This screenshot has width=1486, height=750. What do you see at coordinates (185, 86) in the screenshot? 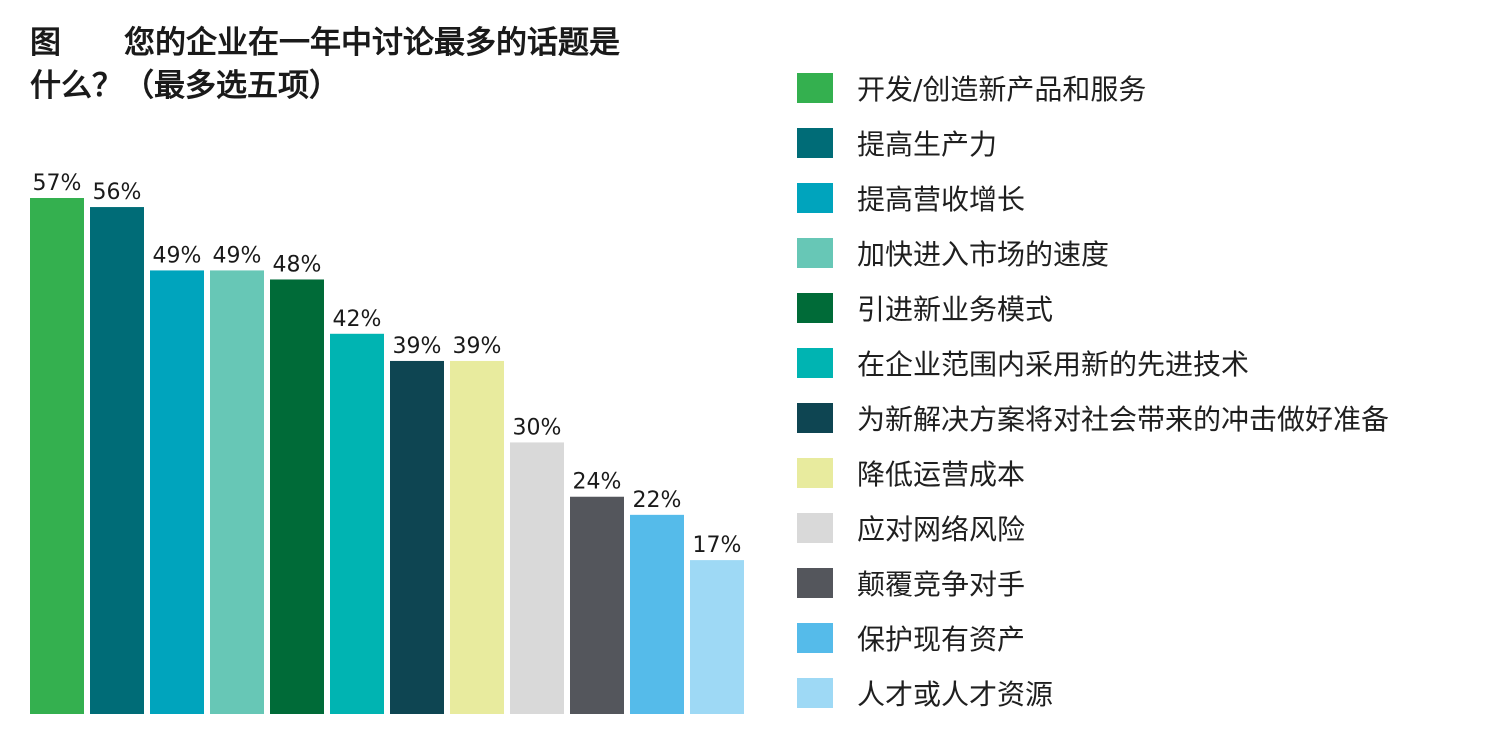
I see `title-line-2: 什么？（最多选五项）` at bounding box center [185, 86].